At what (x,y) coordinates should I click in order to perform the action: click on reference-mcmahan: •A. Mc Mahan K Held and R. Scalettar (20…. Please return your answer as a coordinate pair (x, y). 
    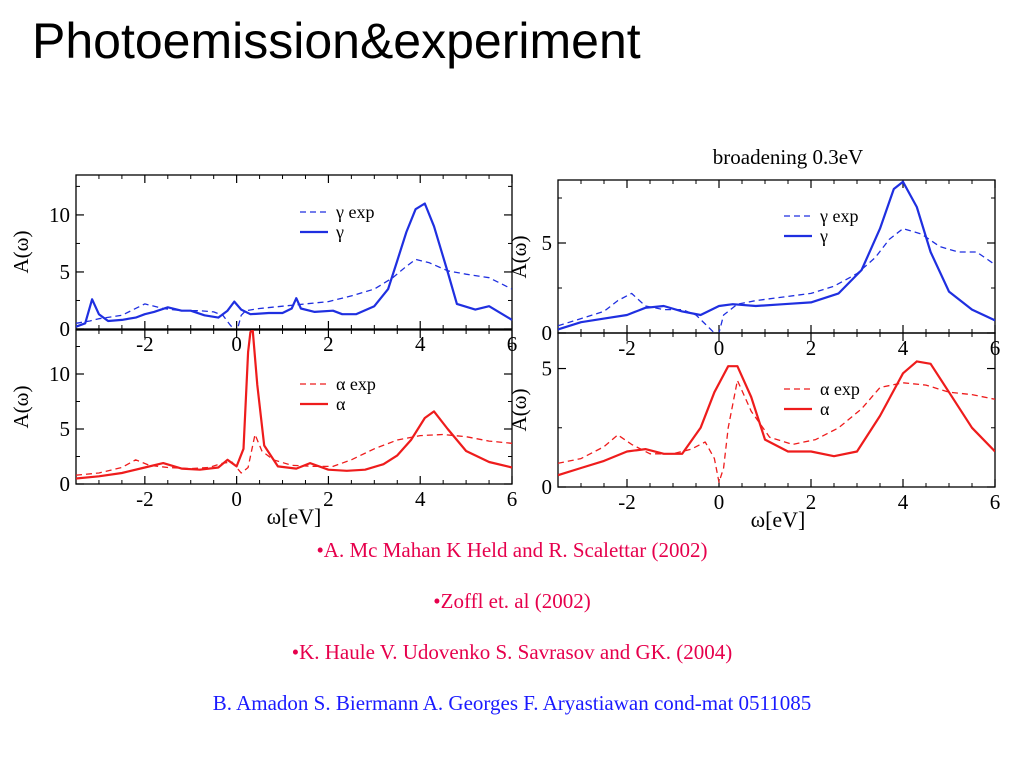
    Looking at the image, I should click on (512, 550).